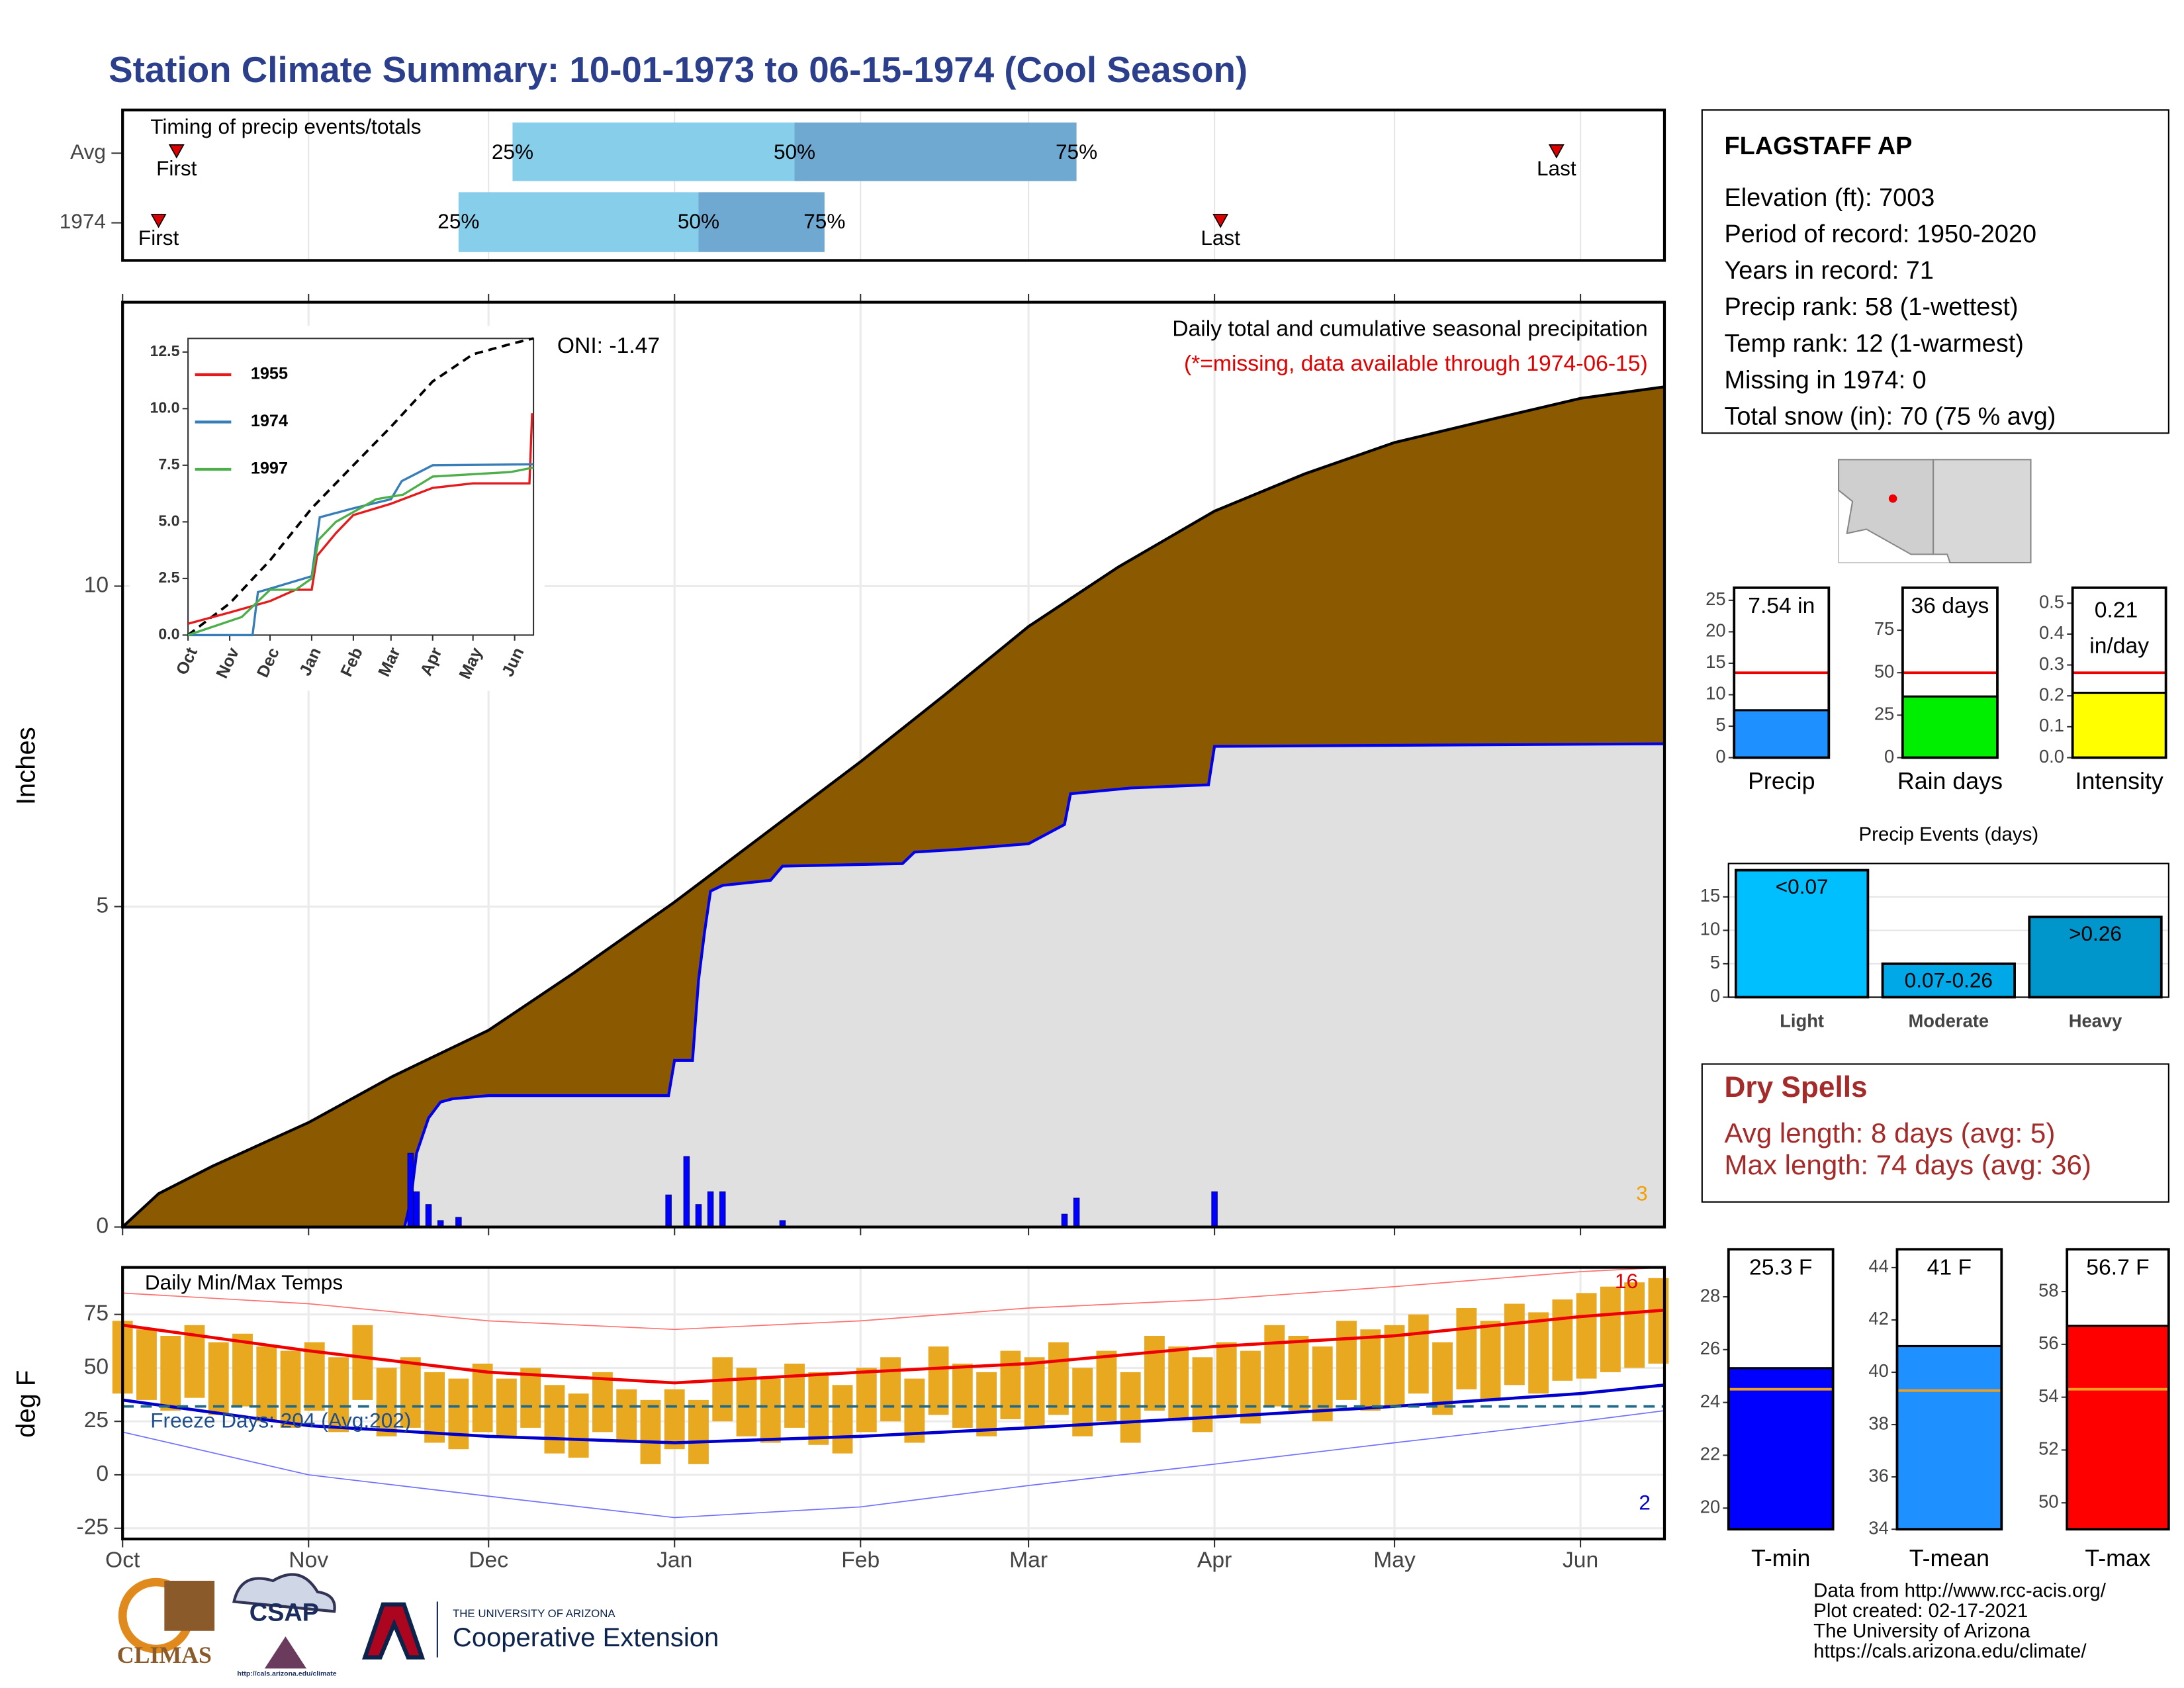 This screenshot has width=2184, height=1688. I want to click on percentile-label: 25%, so click(512, 152).